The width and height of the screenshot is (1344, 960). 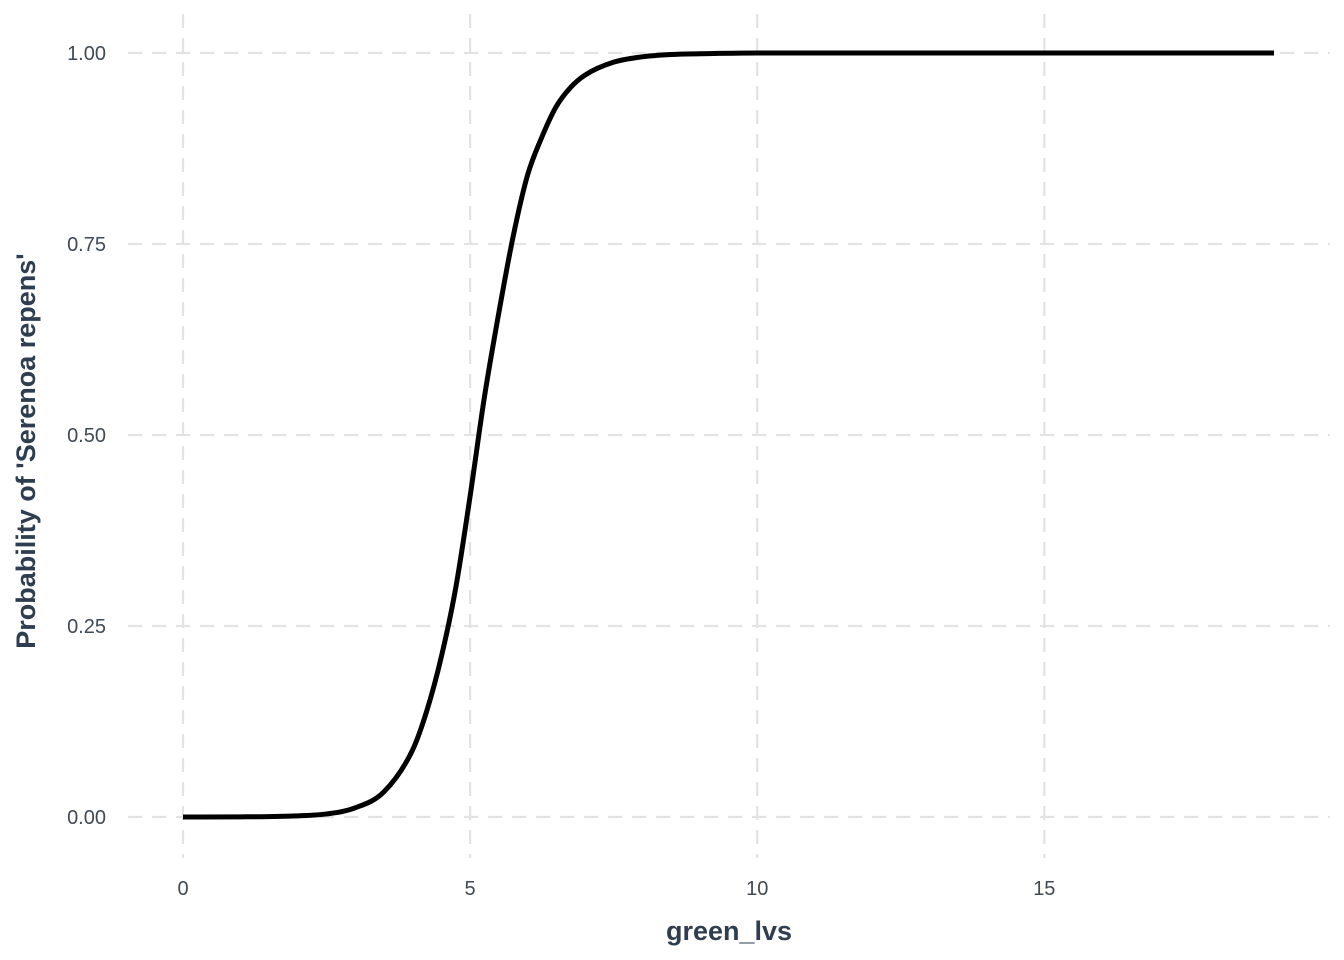 What do you see at coordinates (1044, 889) in the screenshot?
I see `x-tick-label: 15` at bounding box center [1044, 889].